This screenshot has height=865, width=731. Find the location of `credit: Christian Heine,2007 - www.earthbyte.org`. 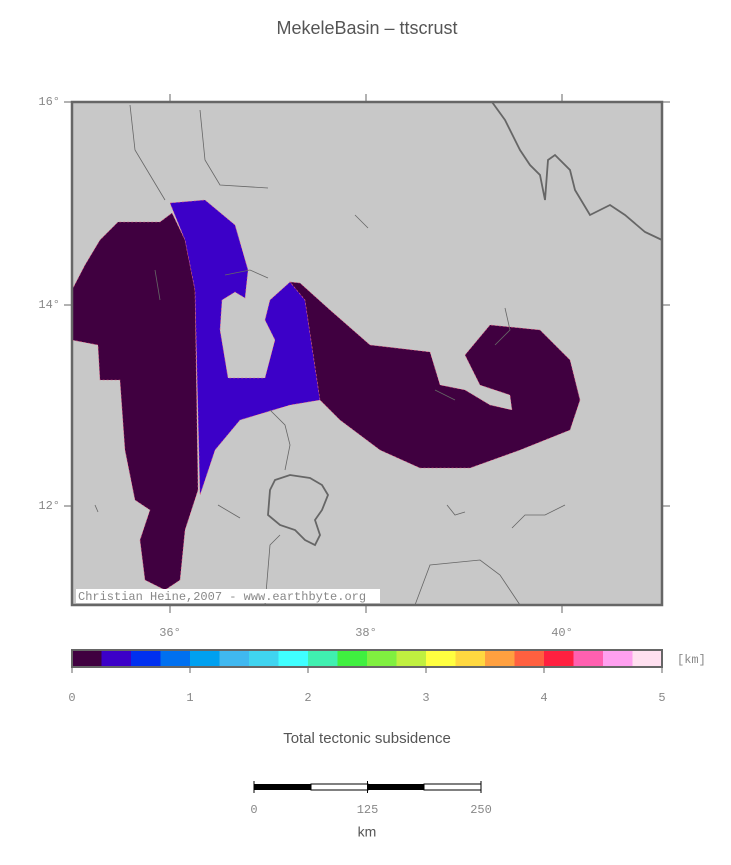

credit: Christian Heine,2007 - www.earthbyte.org is located at coordinates (222, 597).